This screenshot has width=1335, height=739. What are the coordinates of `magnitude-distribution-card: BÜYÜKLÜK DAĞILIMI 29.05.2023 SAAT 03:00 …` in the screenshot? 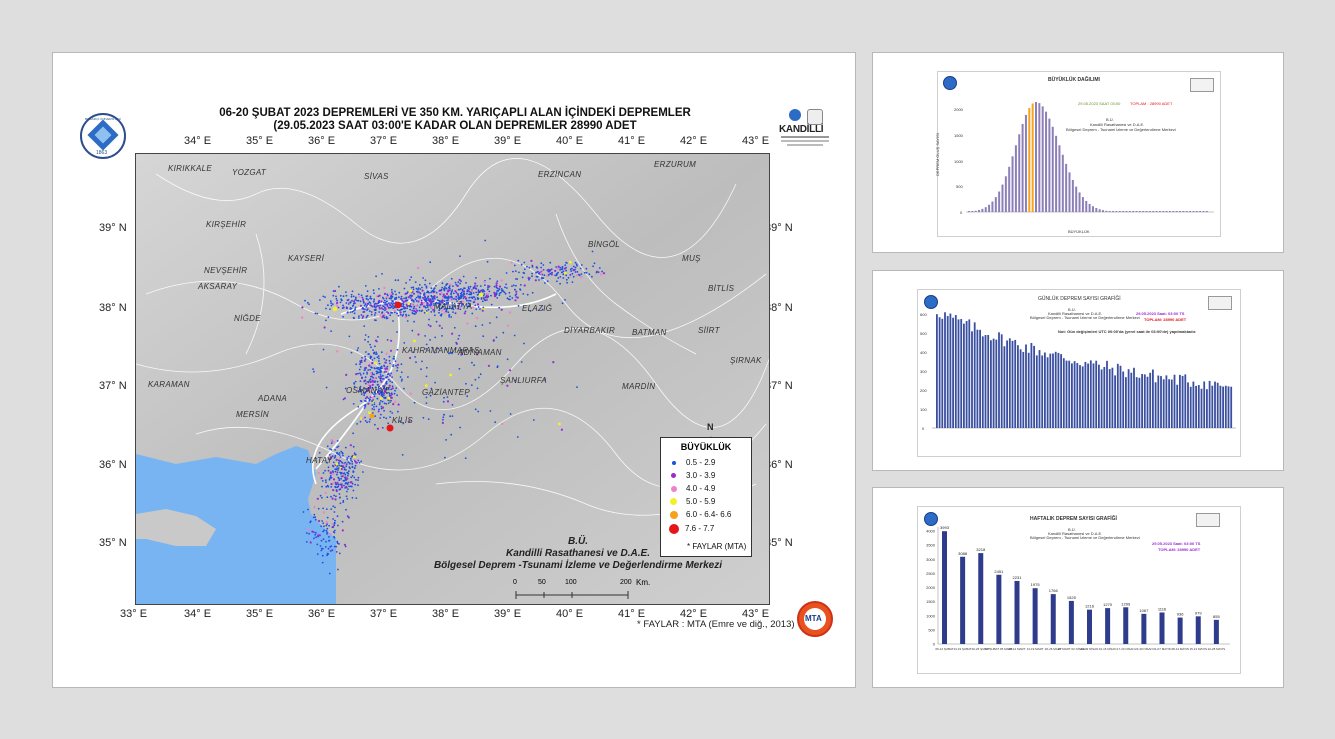 It's located at (1078, 152).